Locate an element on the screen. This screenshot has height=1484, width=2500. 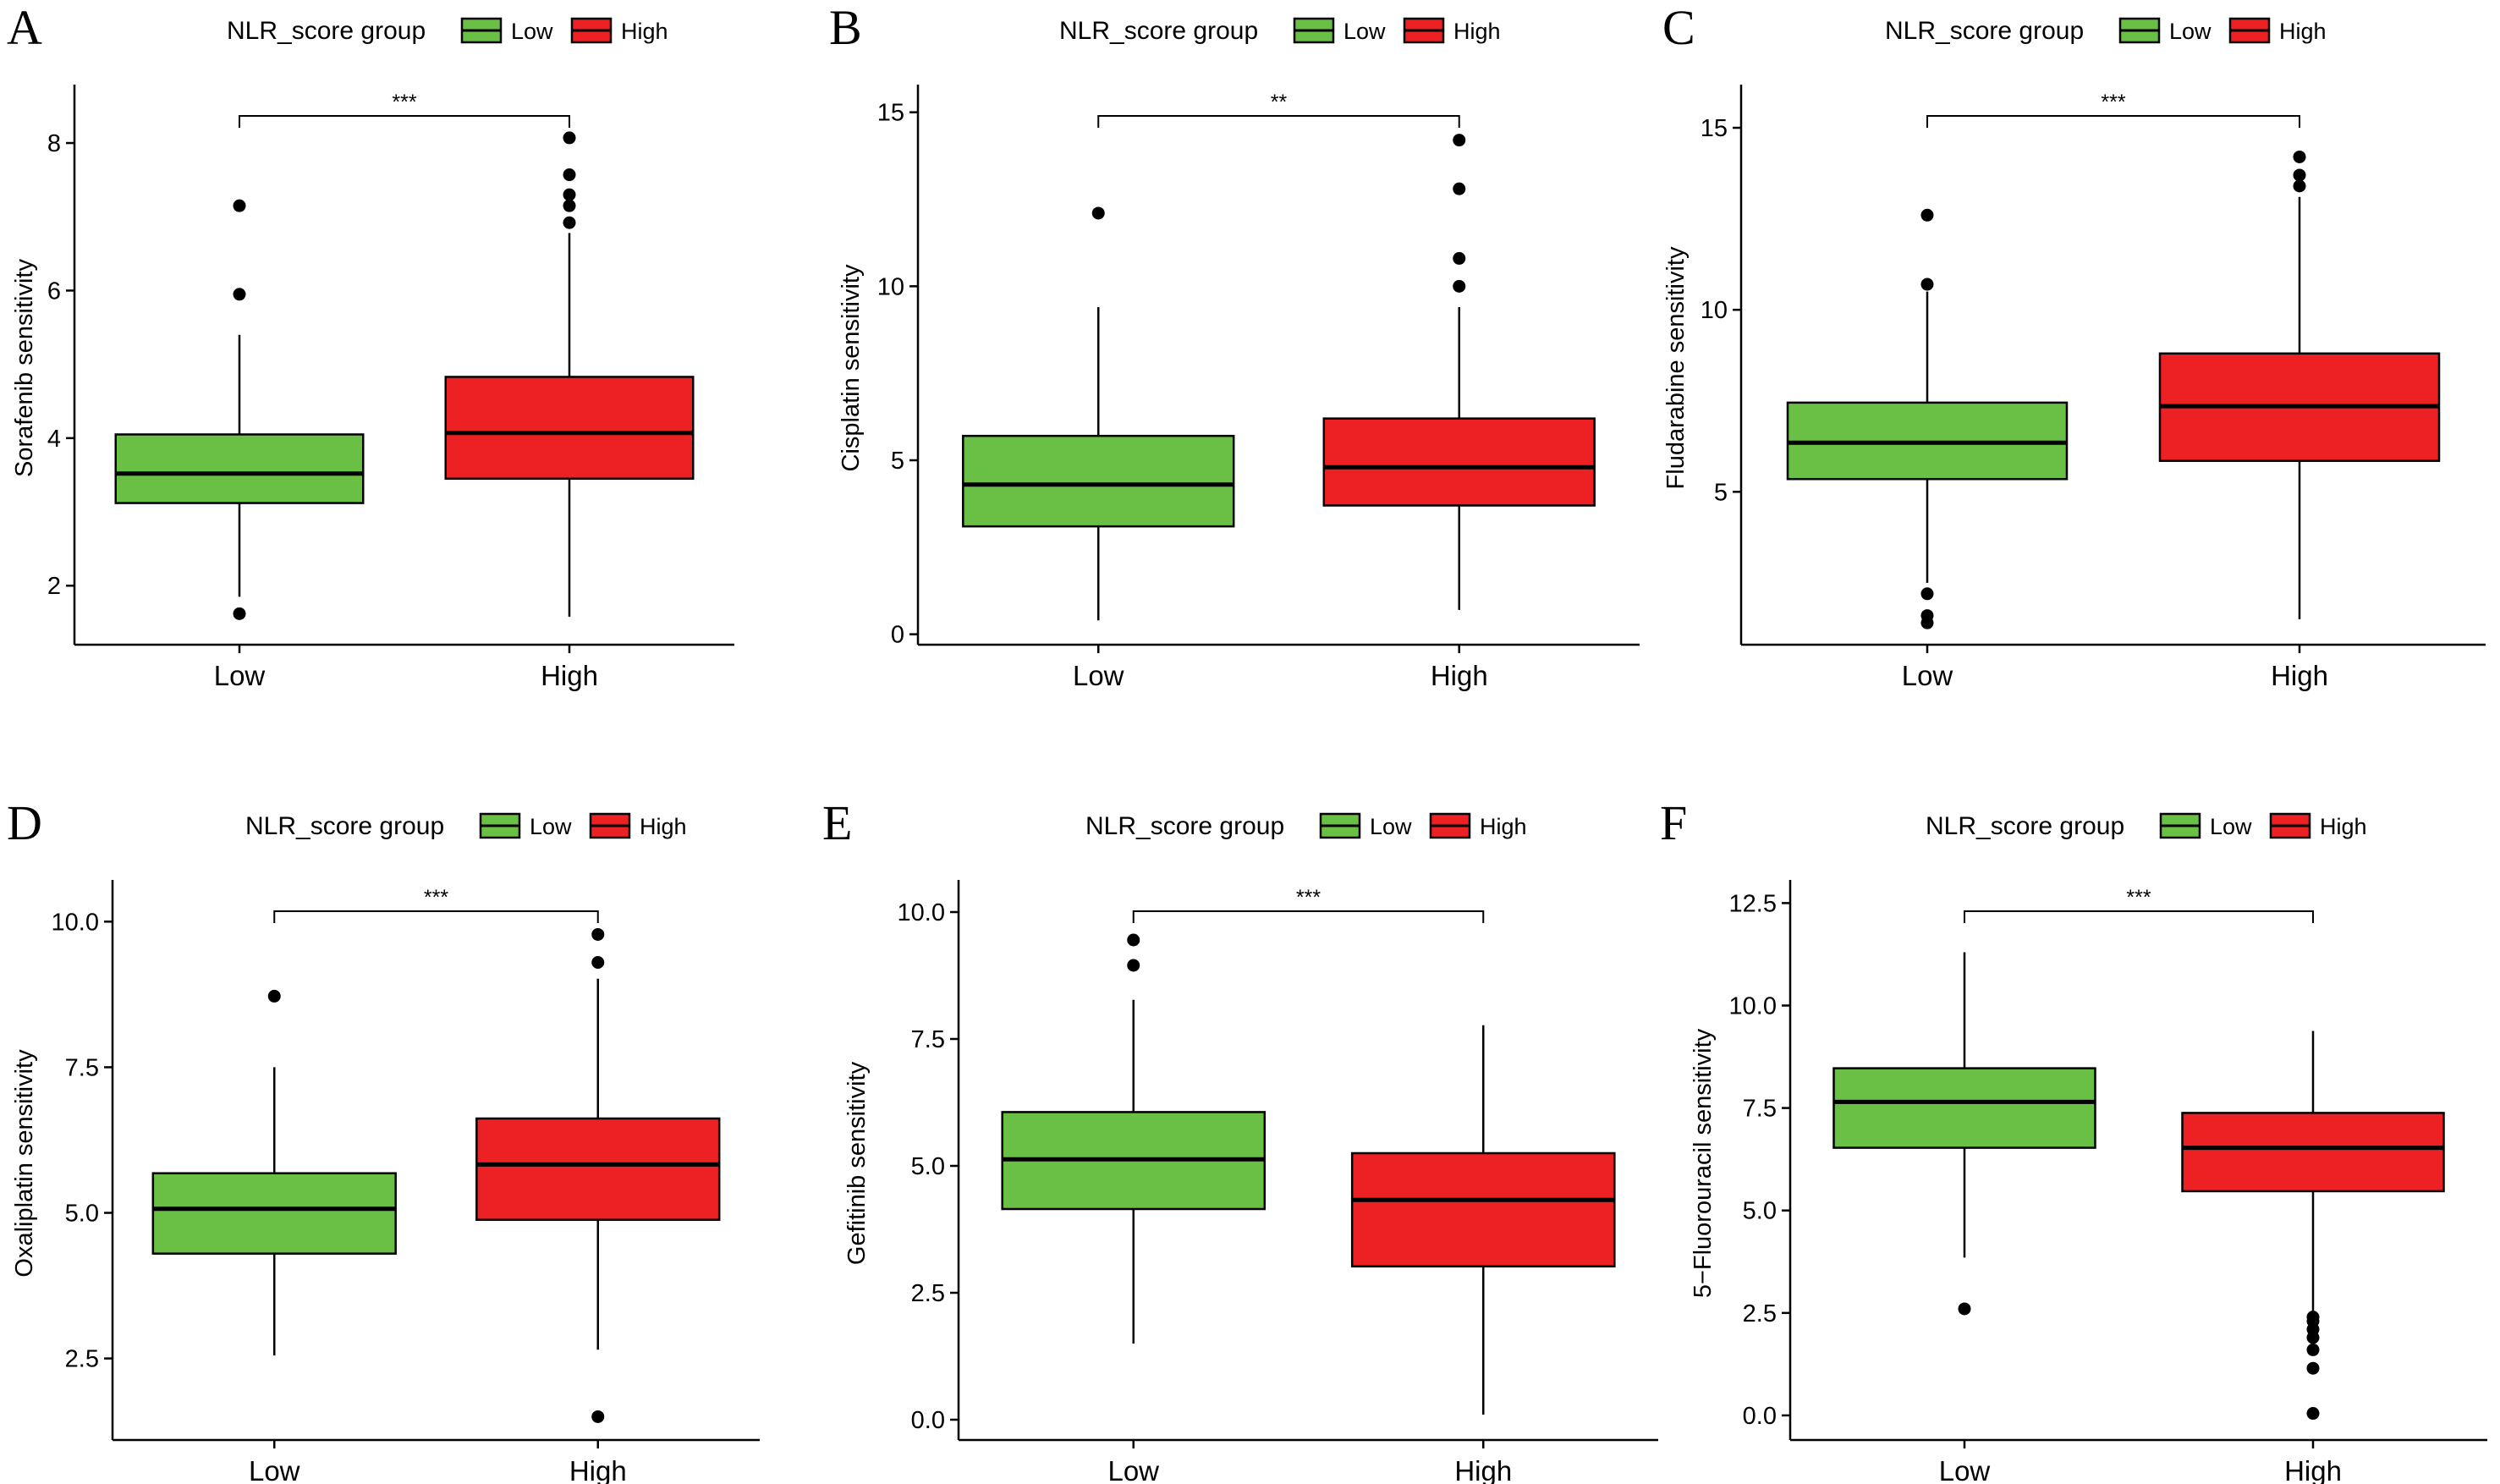
panel-letter: F is located at coordinates (1673, 822).